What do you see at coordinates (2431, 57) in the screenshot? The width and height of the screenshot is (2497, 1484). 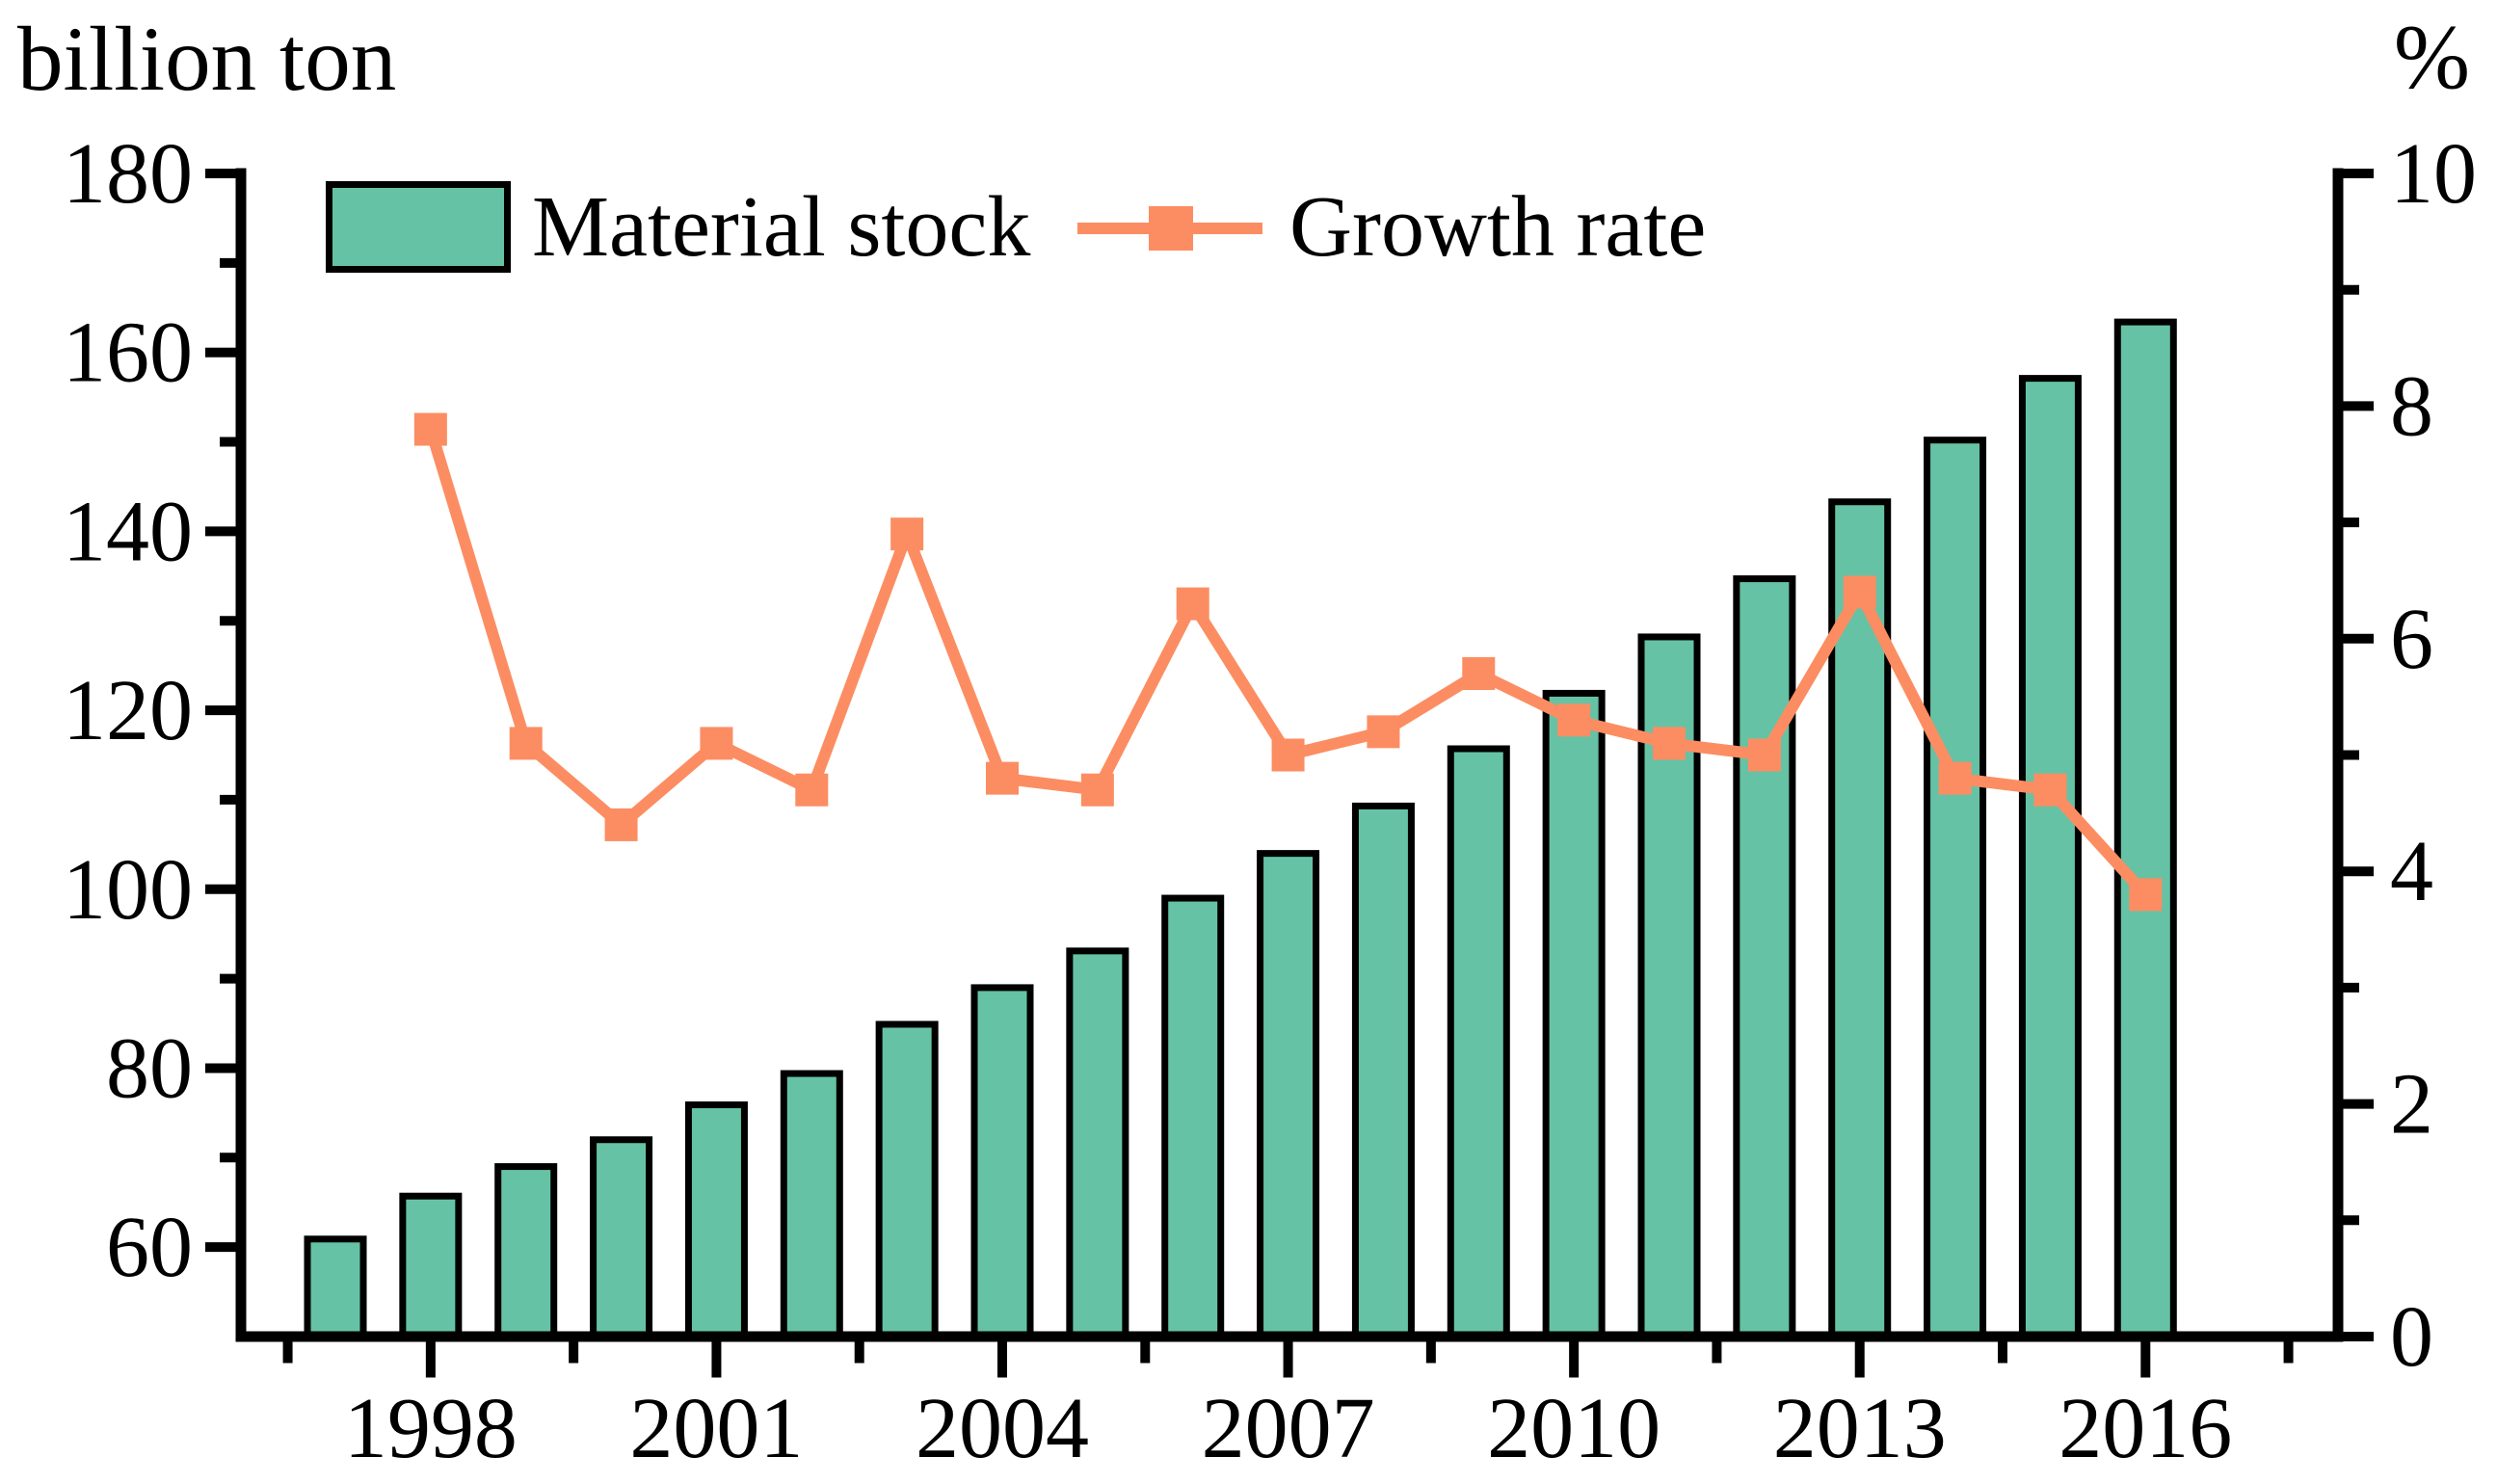 I see `right-axis-title: %` at bounding box center [2431, 57].